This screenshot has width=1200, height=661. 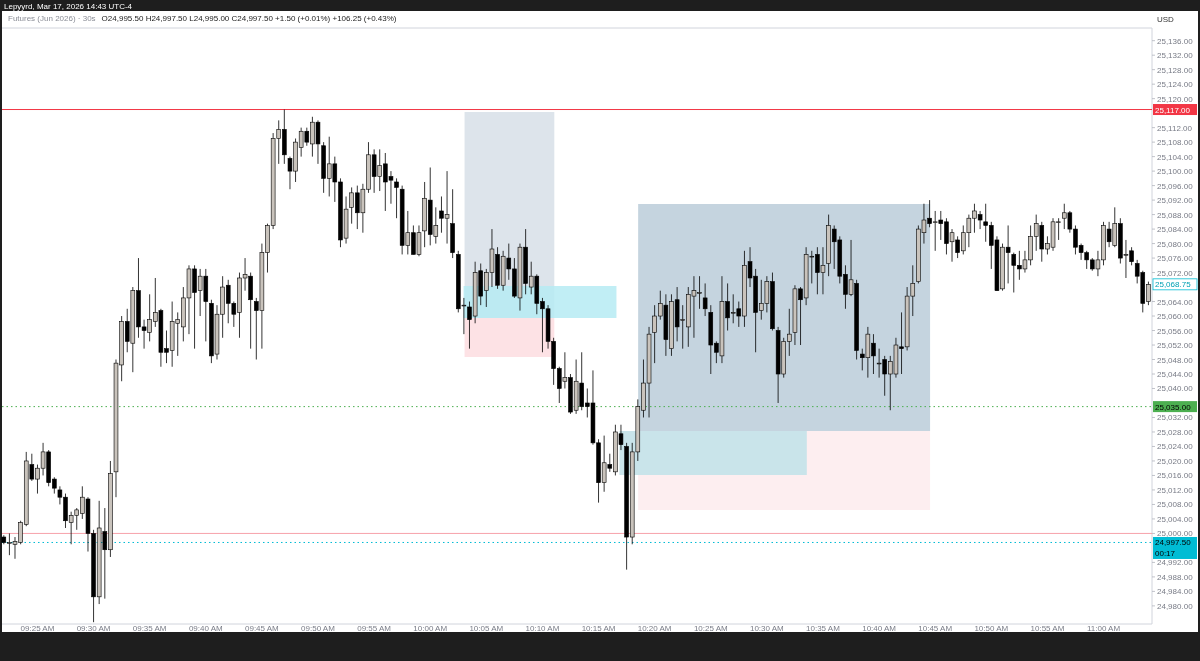 I want to click on annotation: 25,068.75, so click(x=1173, y=285).